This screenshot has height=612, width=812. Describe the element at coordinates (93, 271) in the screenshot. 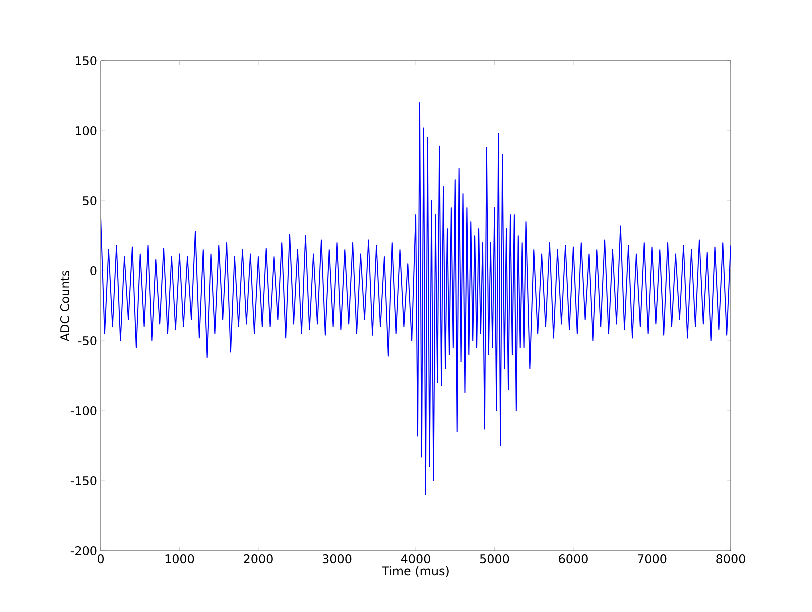

I see `y-tick-label: 0` at that location.